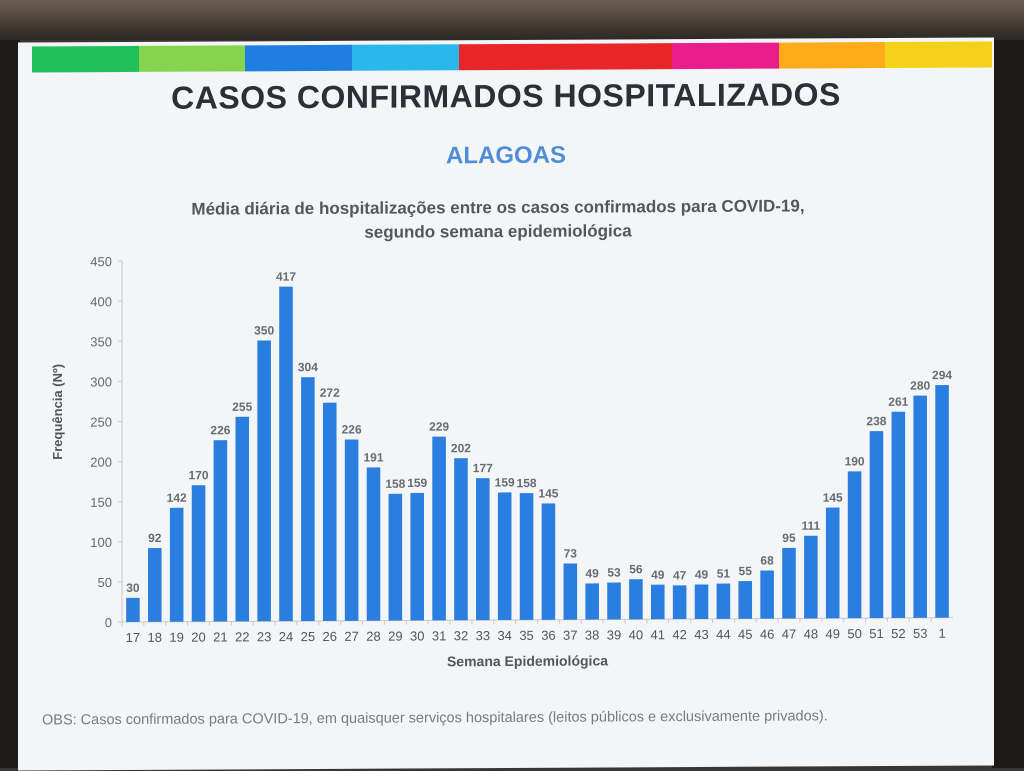 Image resolution: width=1024 pixels, height=771 pixels. I want to click on bar-value-label: 158, so click(395, 484).